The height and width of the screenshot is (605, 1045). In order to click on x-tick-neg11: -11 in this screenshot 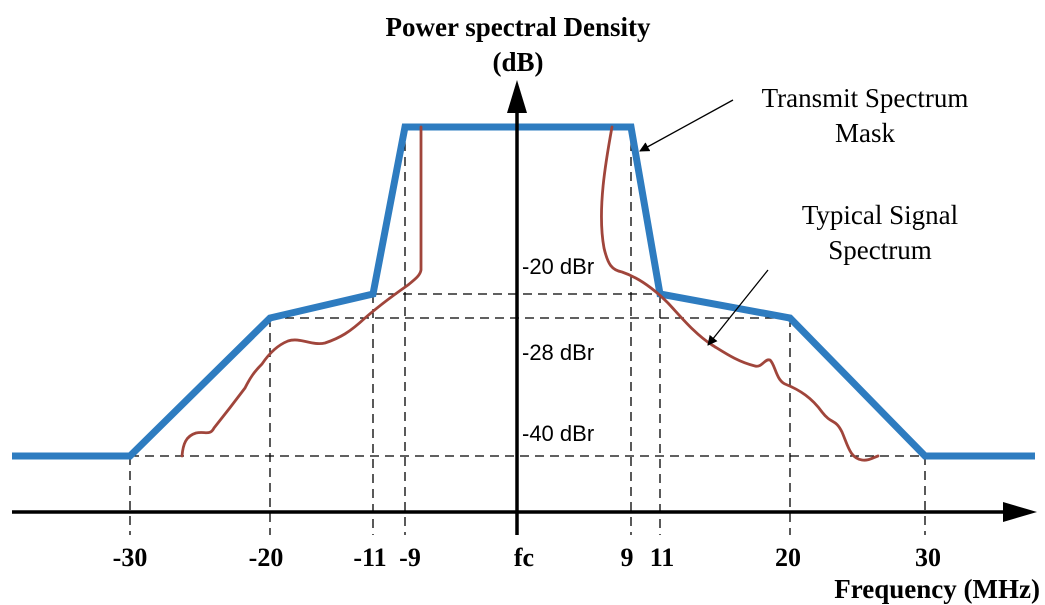, I will do `click(369, 557)`.